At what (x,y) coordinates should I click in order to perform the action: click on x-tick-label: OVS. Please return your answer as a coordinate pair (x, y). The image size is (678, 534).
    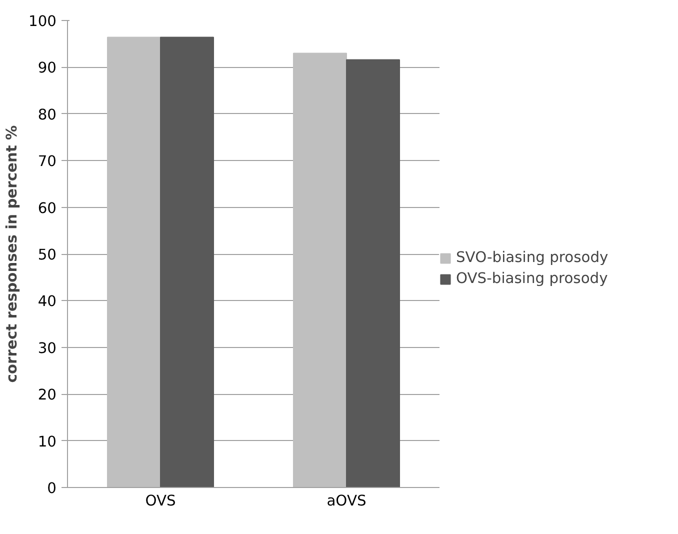
    Looking at the image, I should click on (160, 501).